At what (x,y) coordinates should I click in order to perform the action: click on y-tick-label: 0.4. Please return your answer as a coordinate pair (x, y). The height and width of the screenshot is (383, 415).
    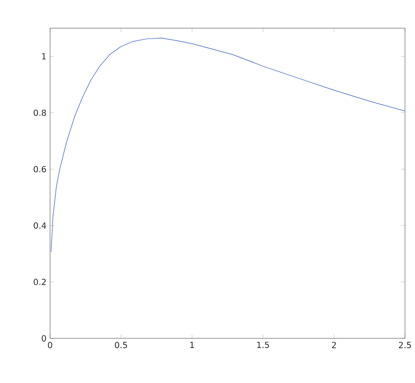
    Looking at the image, I should click on (40, 225).